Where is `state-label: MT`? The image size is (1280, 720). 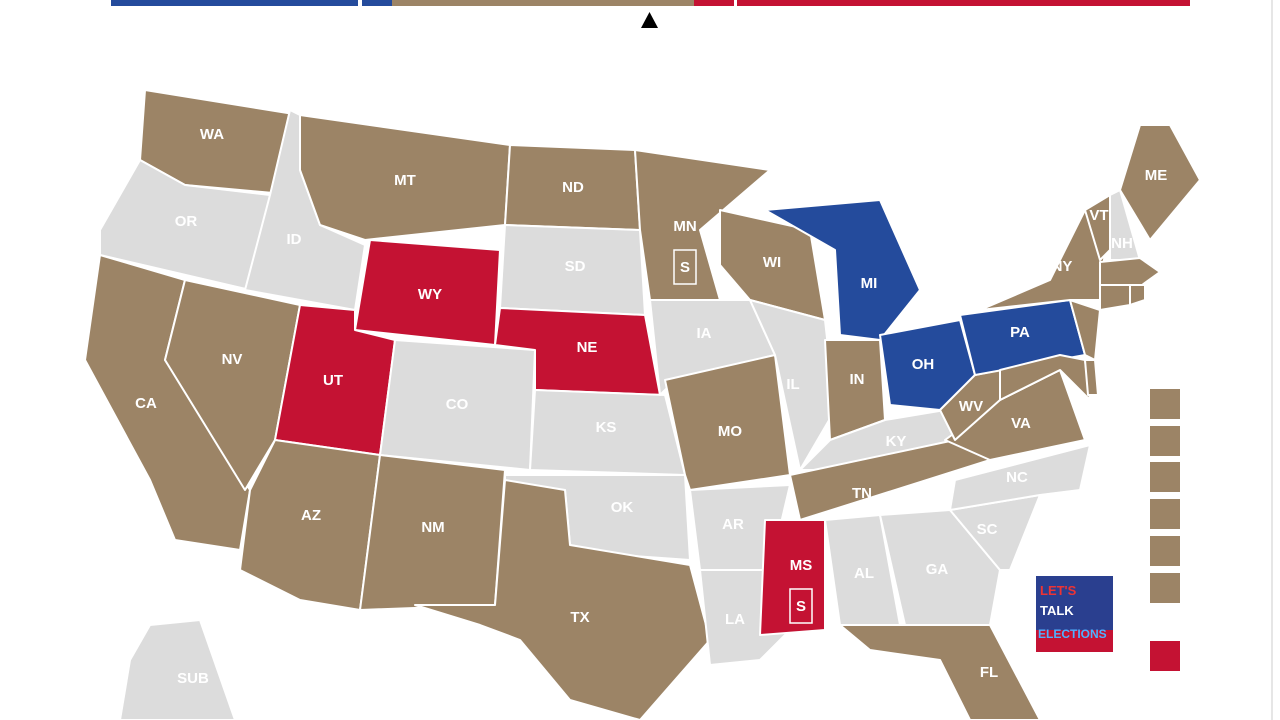 state-label: MT is located at coordinates (405, 180).